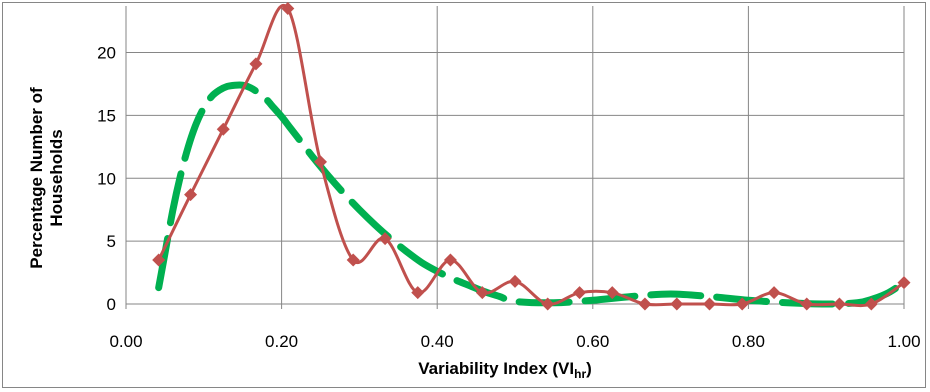  Describe the element at coordinates (505, 370) in the screenshot. I see `x-axis-title: Variability Index (VIhr)` at that location.